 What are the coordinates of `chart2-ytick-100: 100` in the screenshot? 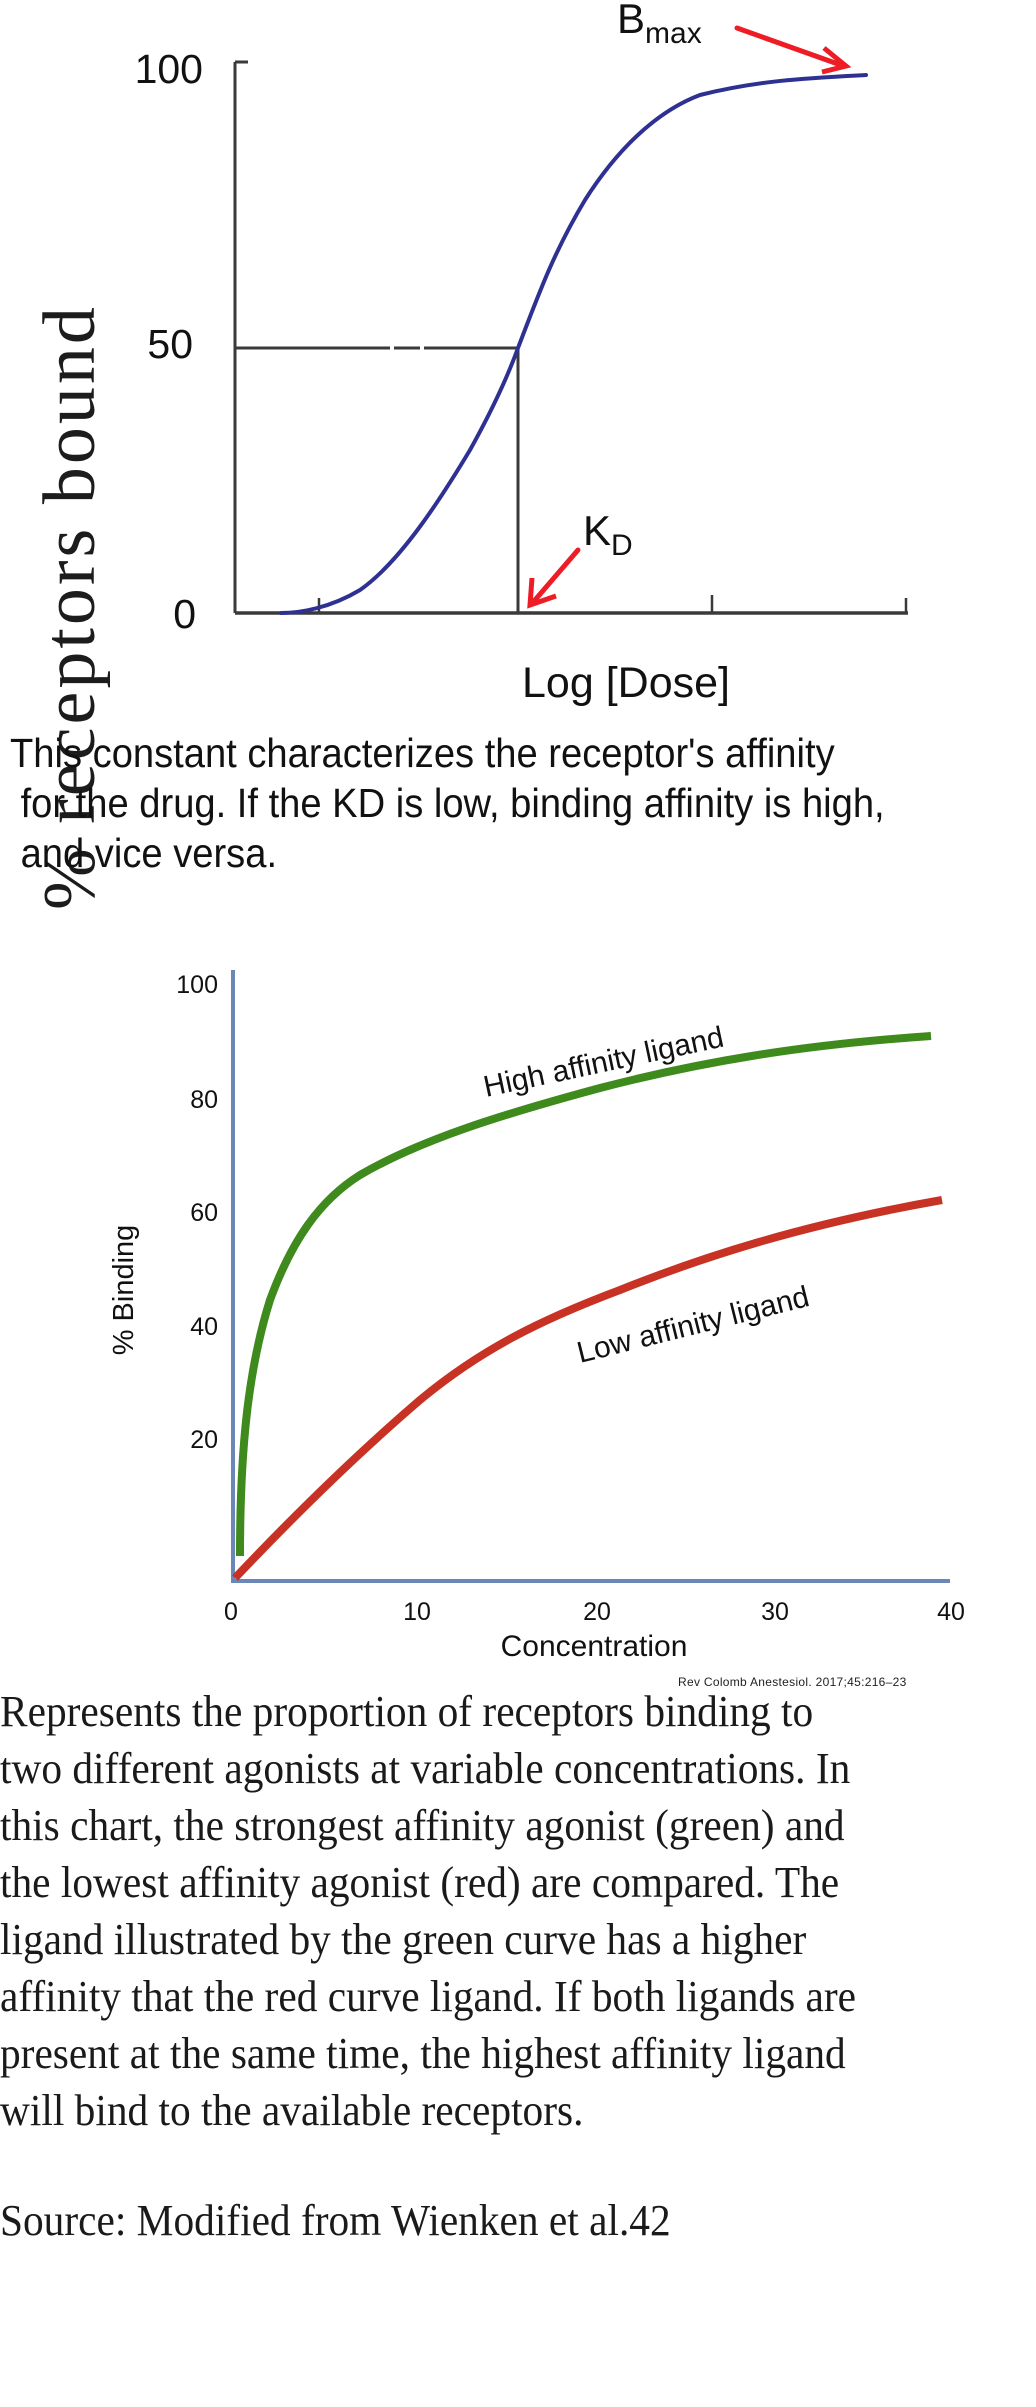 It's located at (197, 985).